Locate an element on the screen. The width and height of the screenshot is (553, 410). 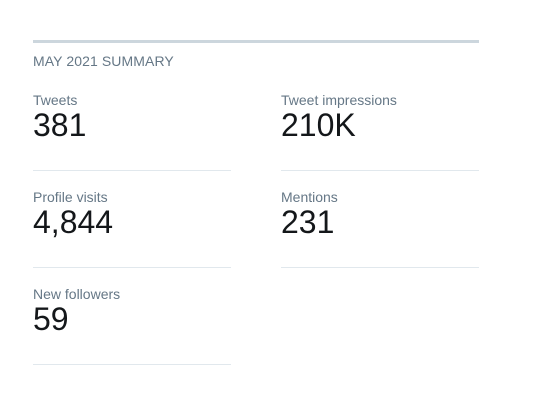
stat-label: New followers is located at coordinates (77, 294).